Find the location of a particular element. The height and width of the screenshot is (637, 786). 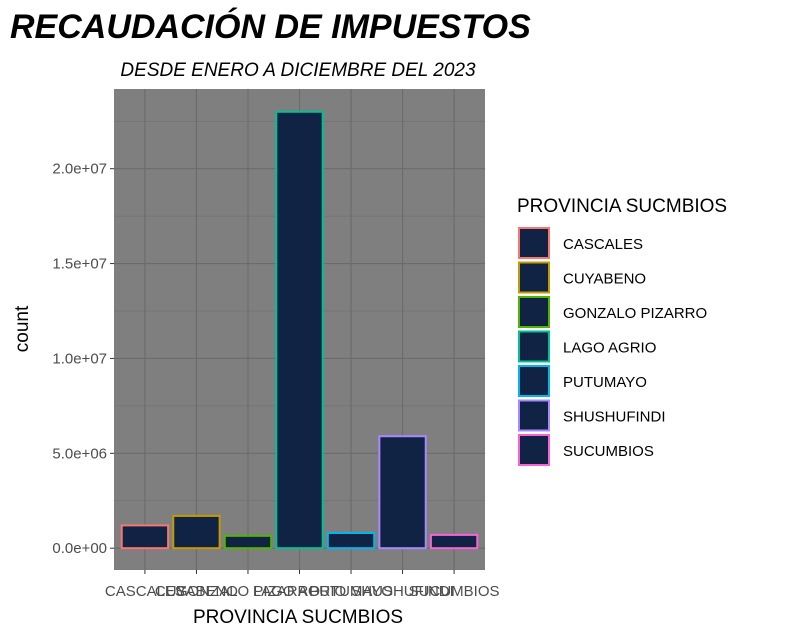

bar-sucumbios is located at coordinates (454, 541).